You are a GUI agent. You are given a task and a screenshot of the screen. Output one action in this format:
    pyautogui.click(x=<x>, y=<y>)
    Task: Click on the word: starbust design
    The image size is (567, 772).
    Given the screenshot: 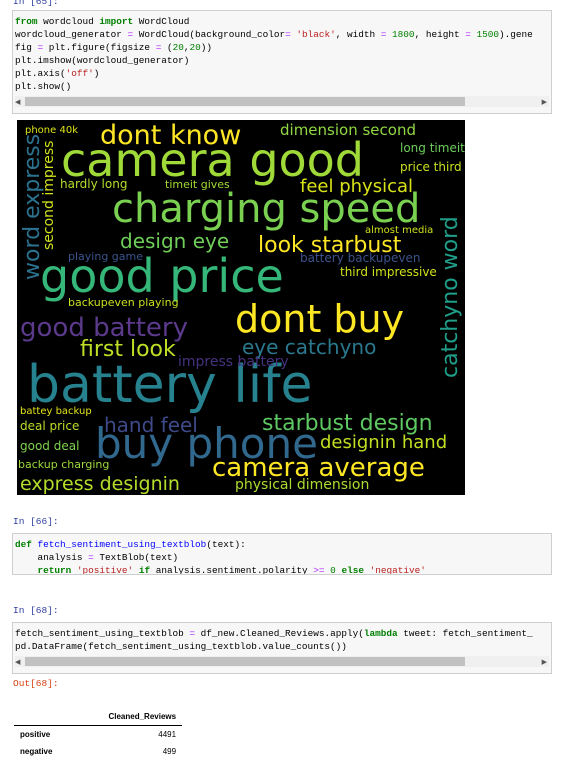 What is the action you would take?
    pyautogui.click(x=347, y=423)
    